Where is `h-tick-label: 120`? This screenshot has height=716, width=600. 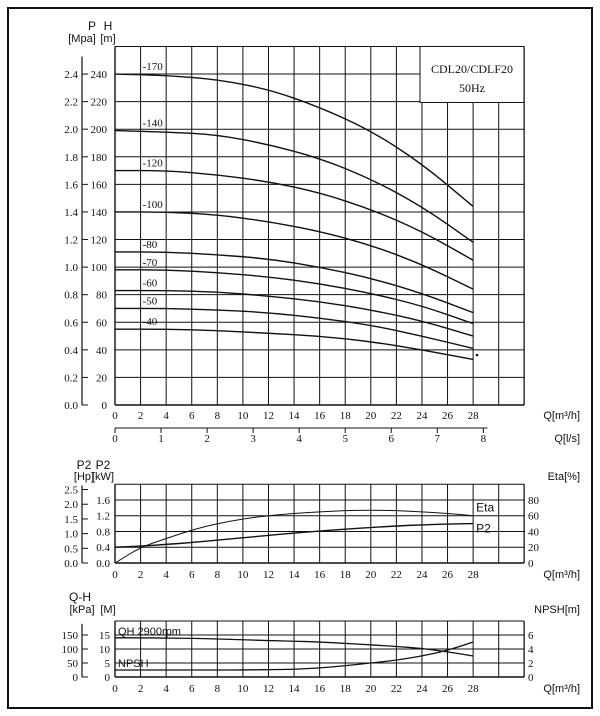 h-tick-label: 120 is located at coordinates (99, 241).